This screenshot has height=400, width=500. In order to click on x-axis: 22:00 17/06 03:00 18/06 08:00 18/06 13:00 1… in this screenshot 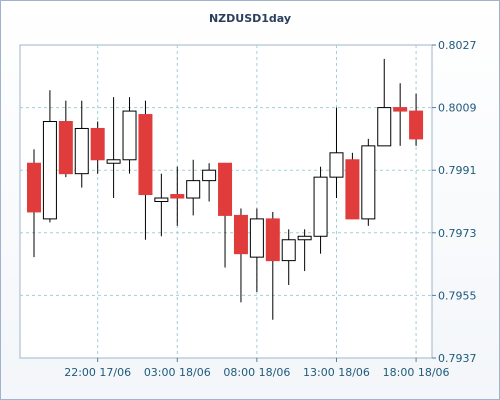, I will do `click(257, 368)`.